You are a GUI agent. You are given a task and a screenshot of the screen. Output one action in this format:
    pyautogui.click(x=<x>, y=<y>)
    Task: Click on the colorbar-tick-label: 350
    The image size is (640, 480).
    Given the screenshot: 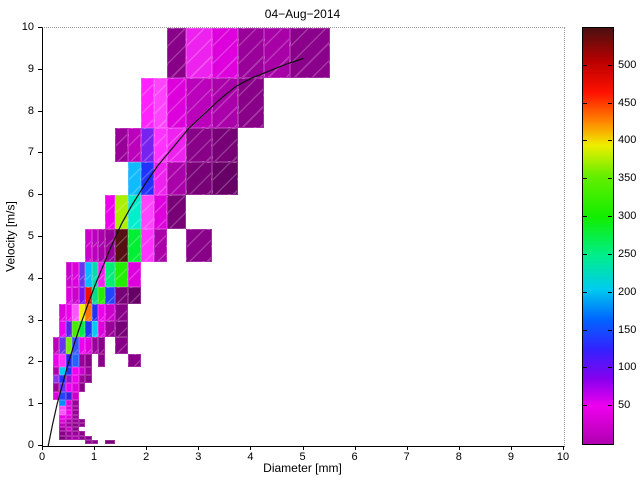 What is the action you would take?
    pyautogui.click(x=627, y=178)
    